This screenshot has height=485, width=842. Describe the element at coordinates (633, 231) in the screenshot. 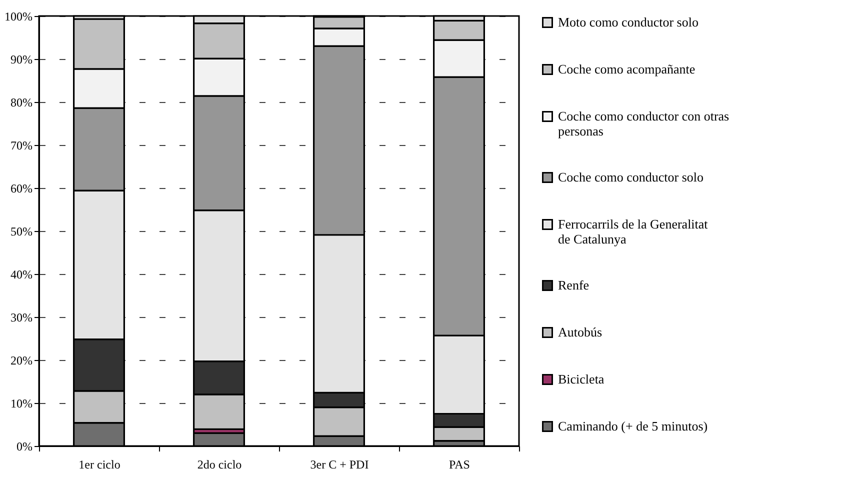

I see `legend-label: Ferrocarrils de la Generalitat de Catalunya` at that location.